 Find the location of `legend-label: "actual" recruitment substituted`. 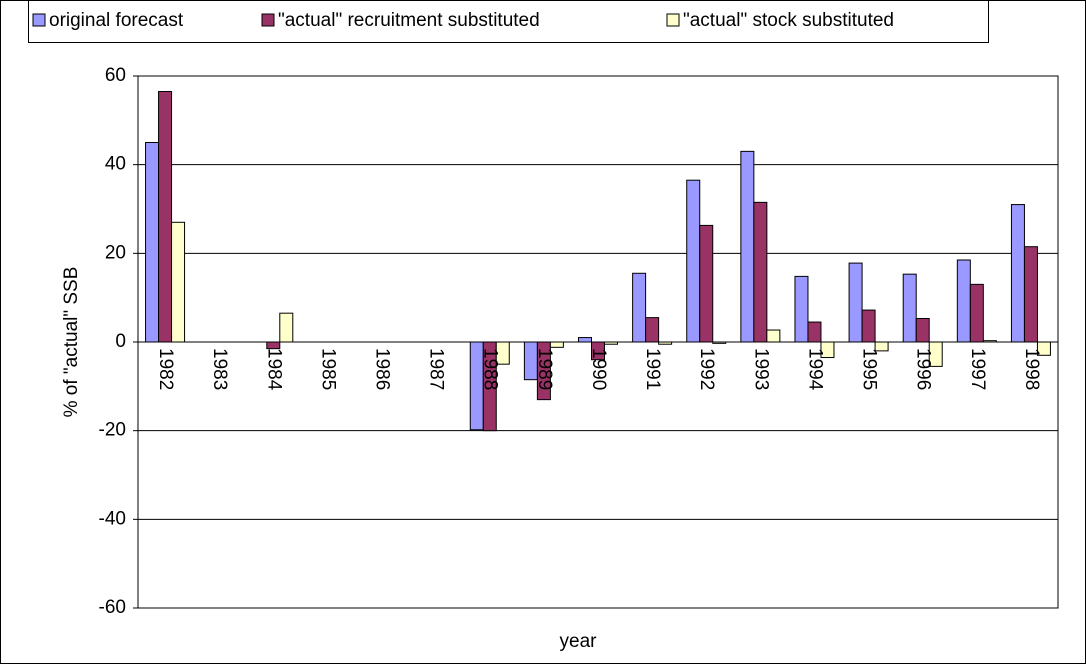

legend-label: "actual" recruitment substituted is located at coordinates (409, 20).